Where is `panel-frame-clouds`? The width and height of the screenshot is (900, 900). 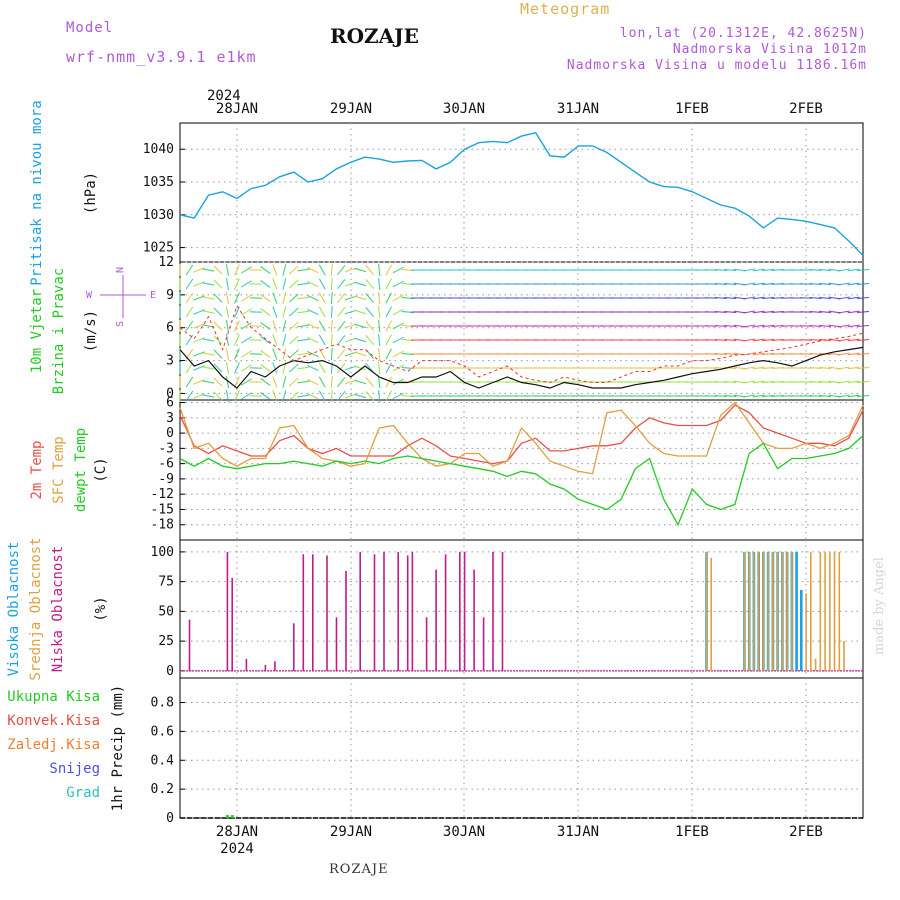
panel-frame-clouds is located at coordinates (521, 609).